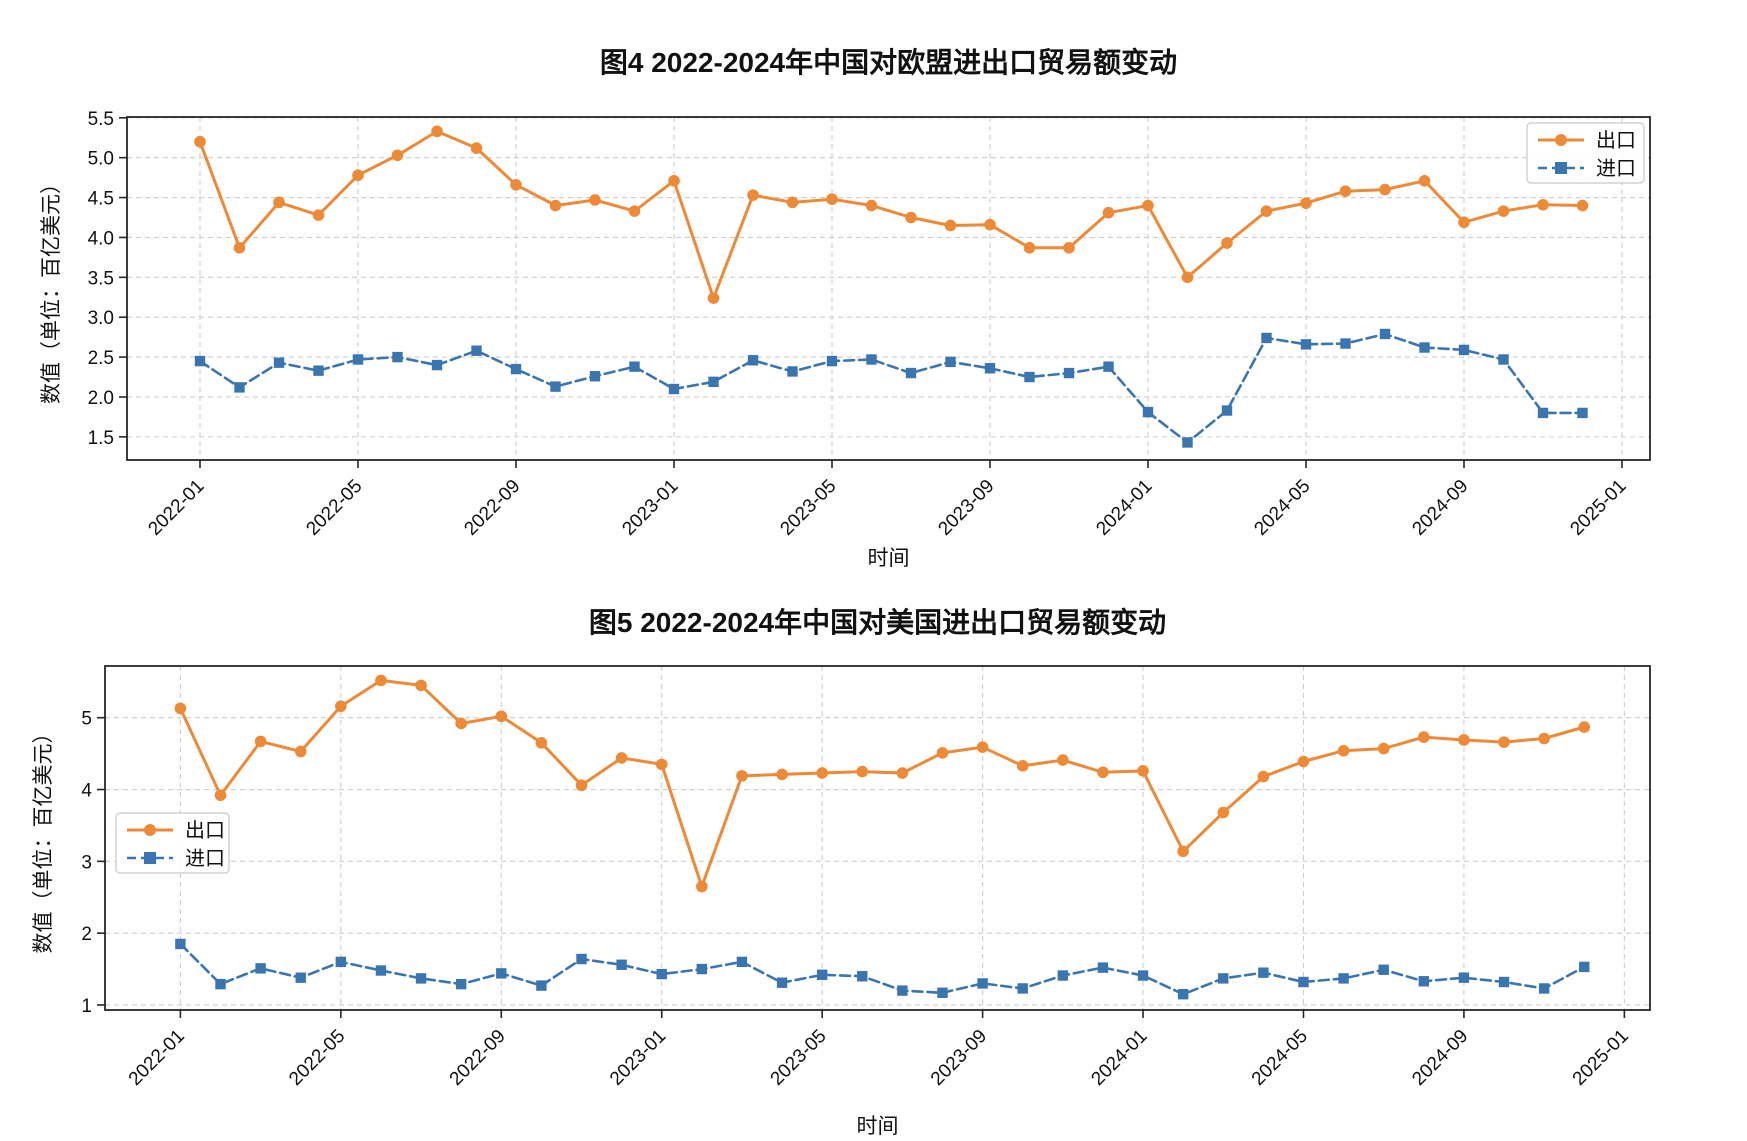  Describe the element at coordinates (1561, 140) in the screenshot. I see `eu-legend-circle-marker-icon` at that location.